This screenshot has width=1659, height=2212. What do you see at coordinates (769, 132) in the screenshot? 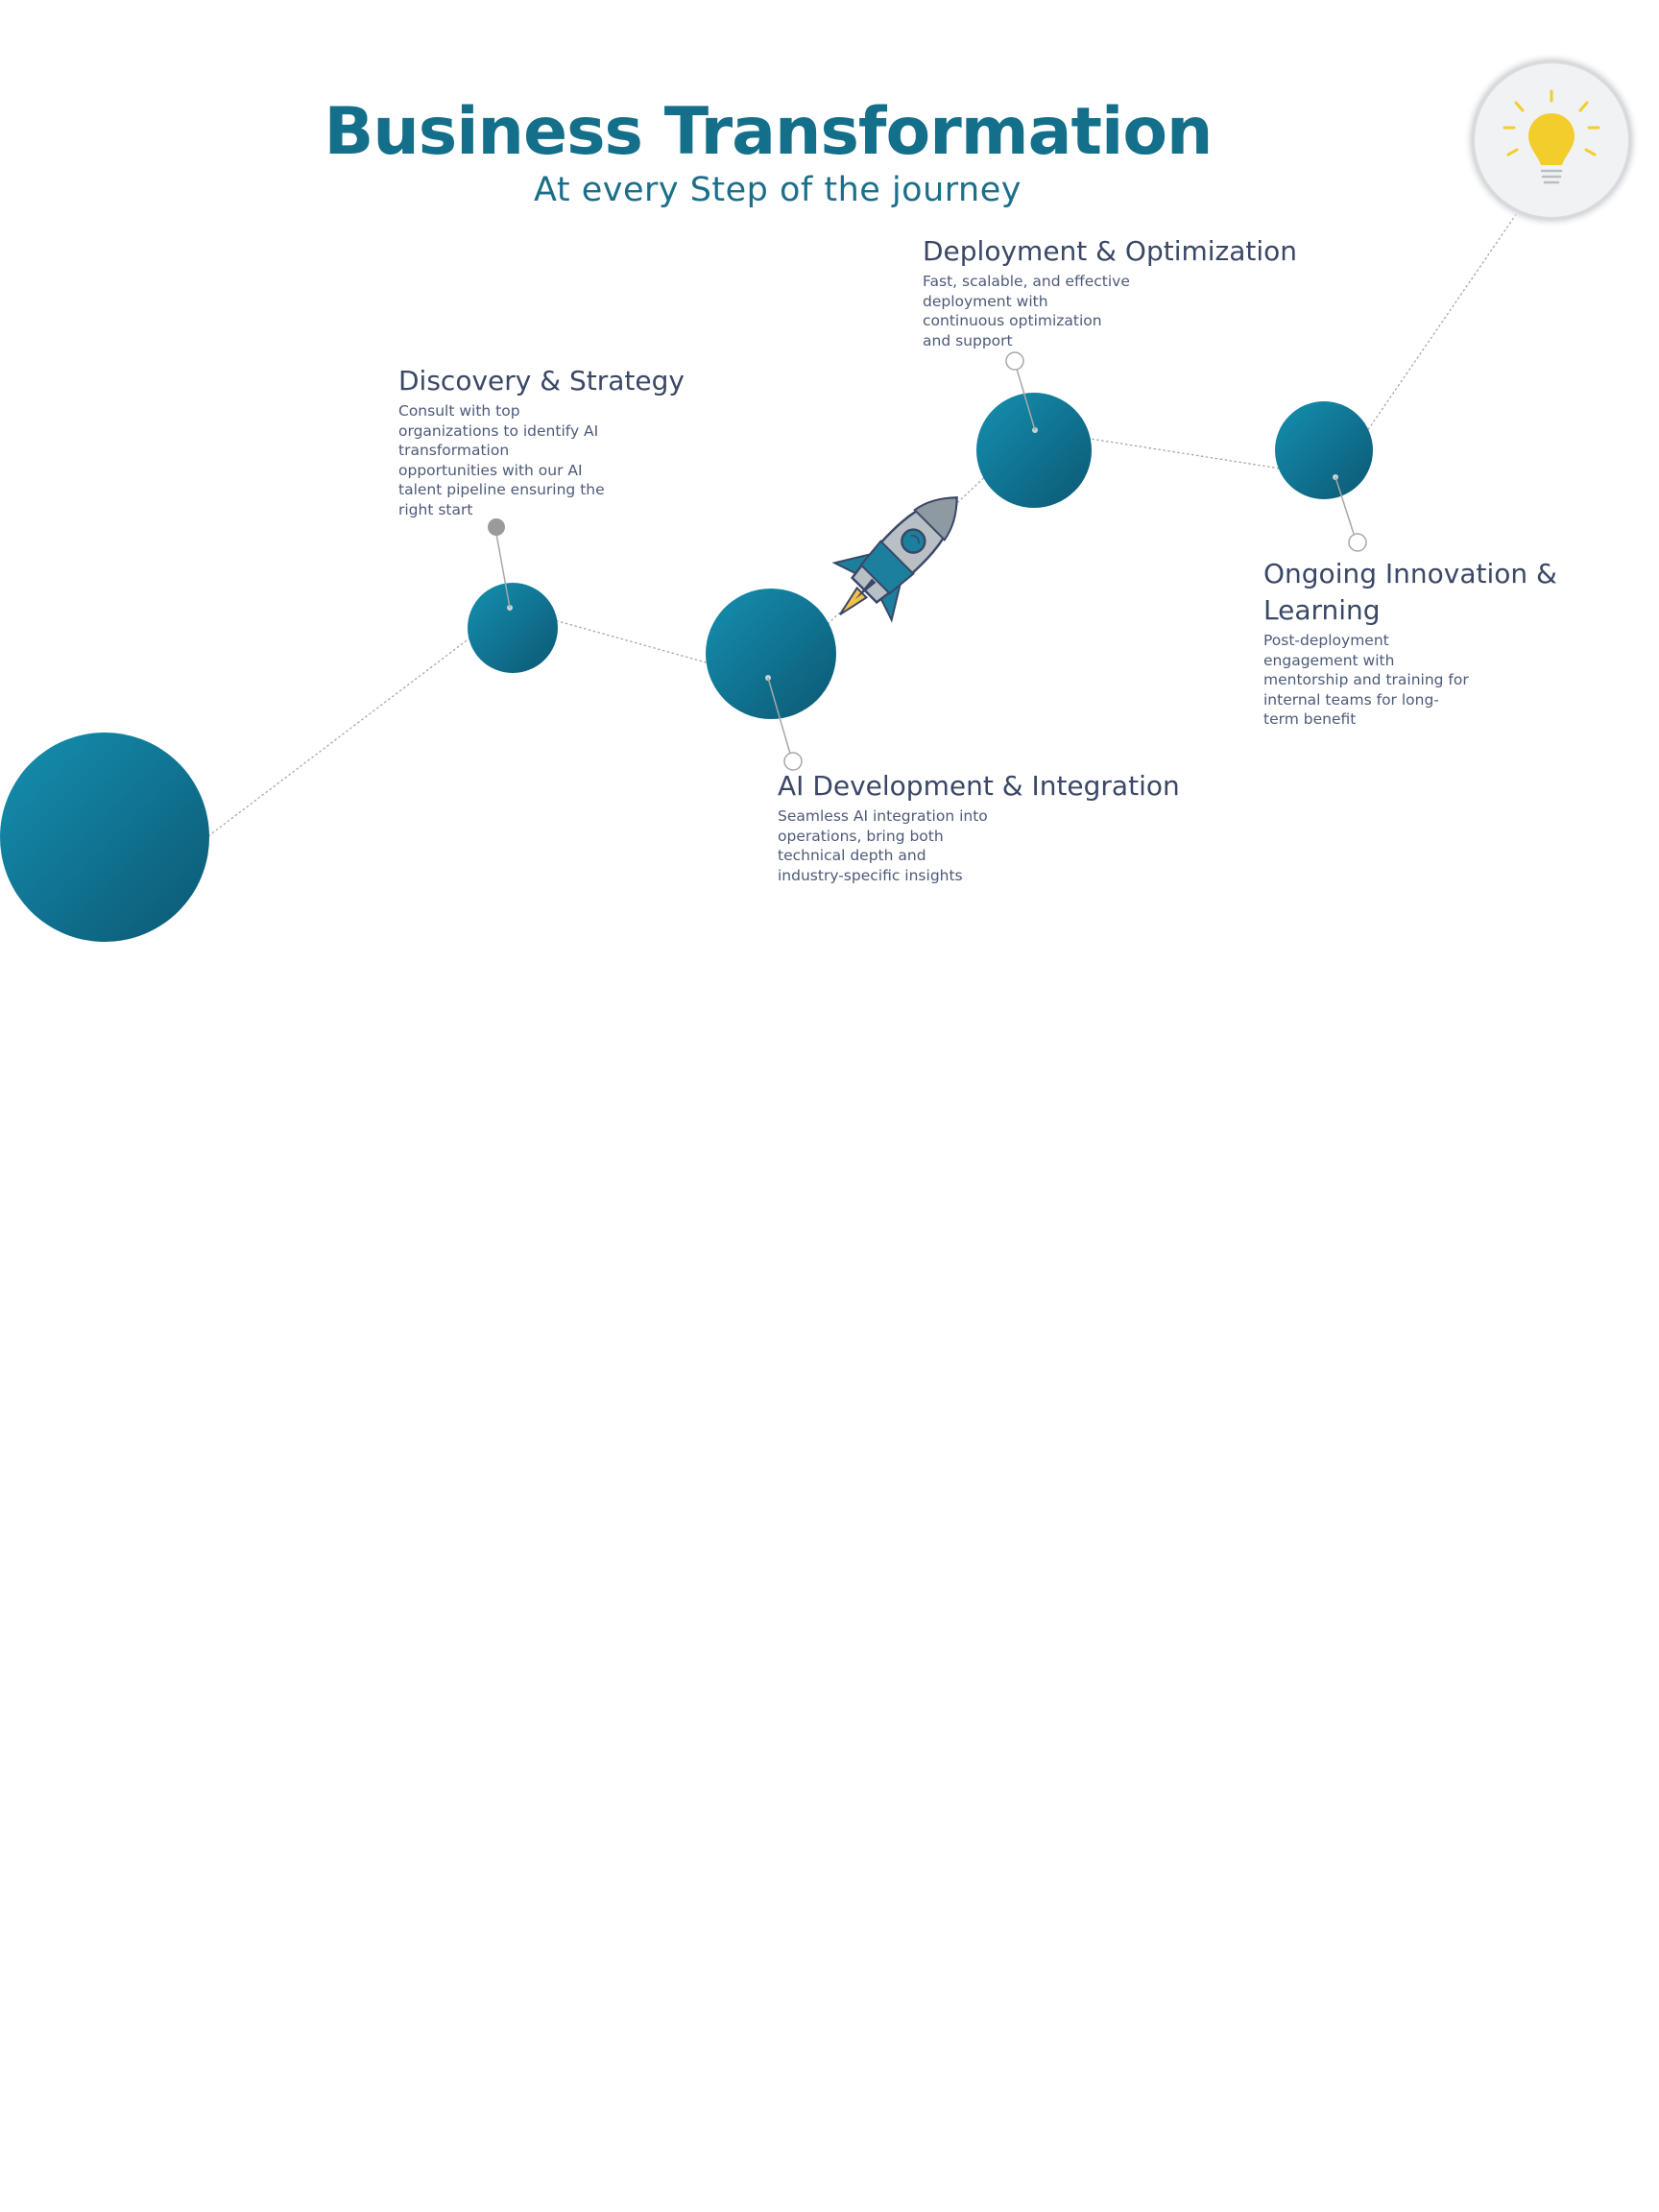
I see `page-title: Business Transformation` at bounding box center [769, 132].